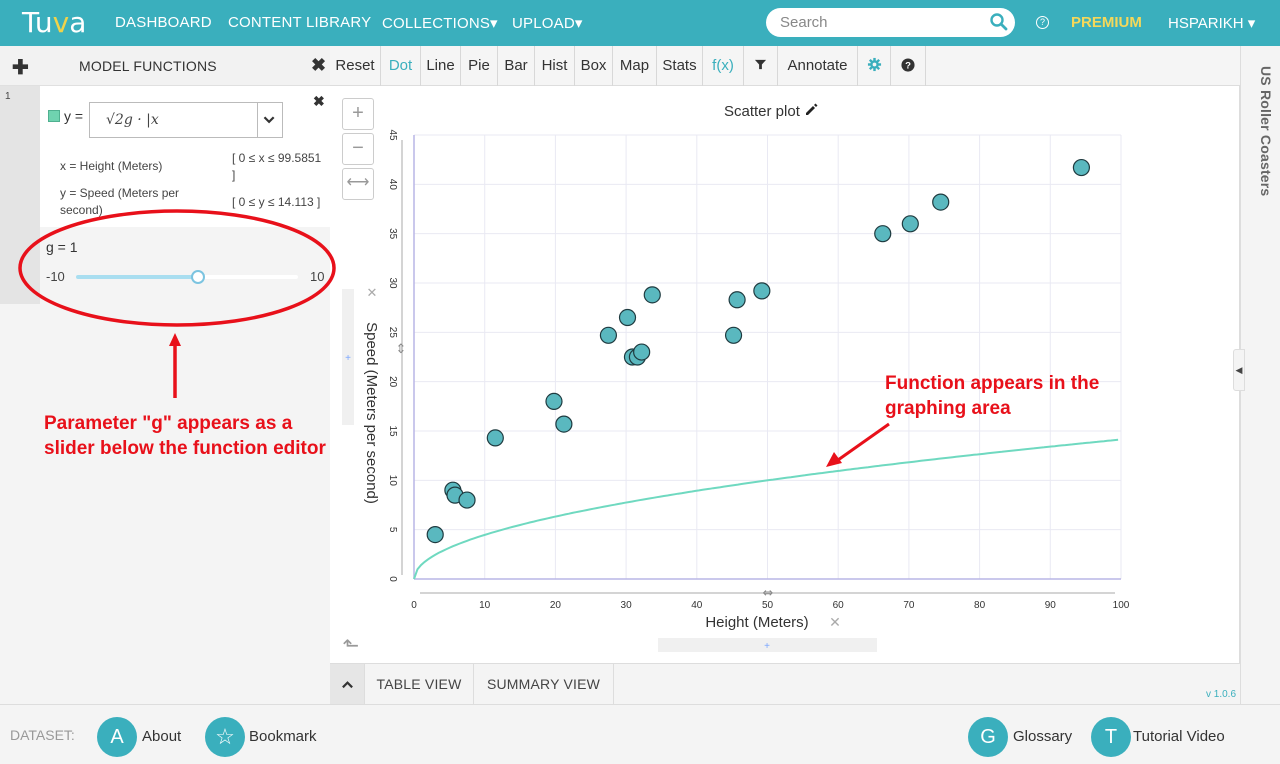 This screenshot has width=1280, height=764. Describe the element at coordinates (419, 684) in the screenshot. I see `tab-table-view: TABLE VIEW` at that location.